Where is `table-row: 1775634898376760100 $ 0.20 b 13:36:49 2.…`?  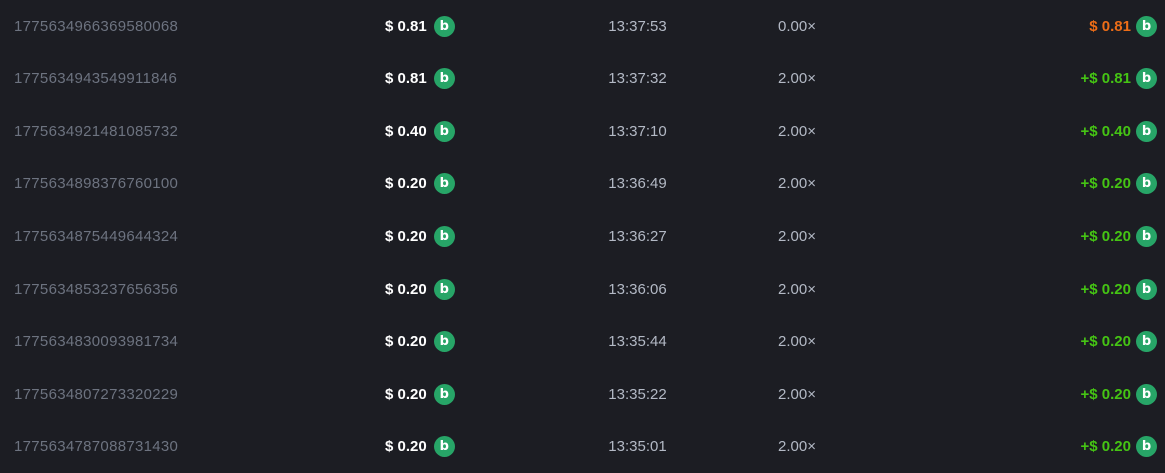
table-row: 1775634898376760100 $ 0.20 b 13:36:49 2.… is located at coordinates (582, 184).